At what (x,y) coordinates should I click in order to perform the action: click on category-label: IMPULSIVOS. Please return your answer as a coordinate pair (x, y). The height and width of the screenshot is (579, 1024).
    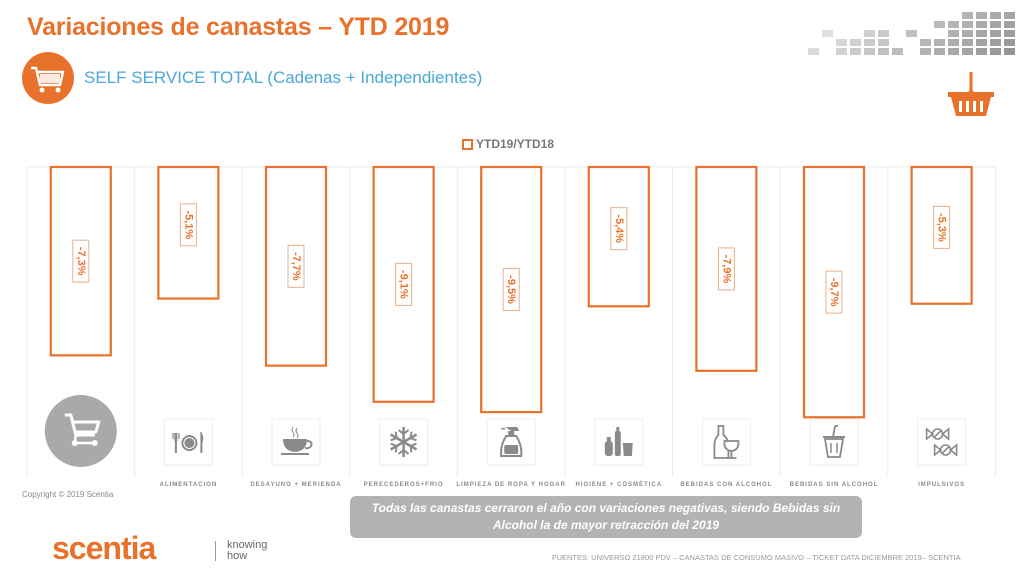
    Looking at the image, I should click on (941, 485).